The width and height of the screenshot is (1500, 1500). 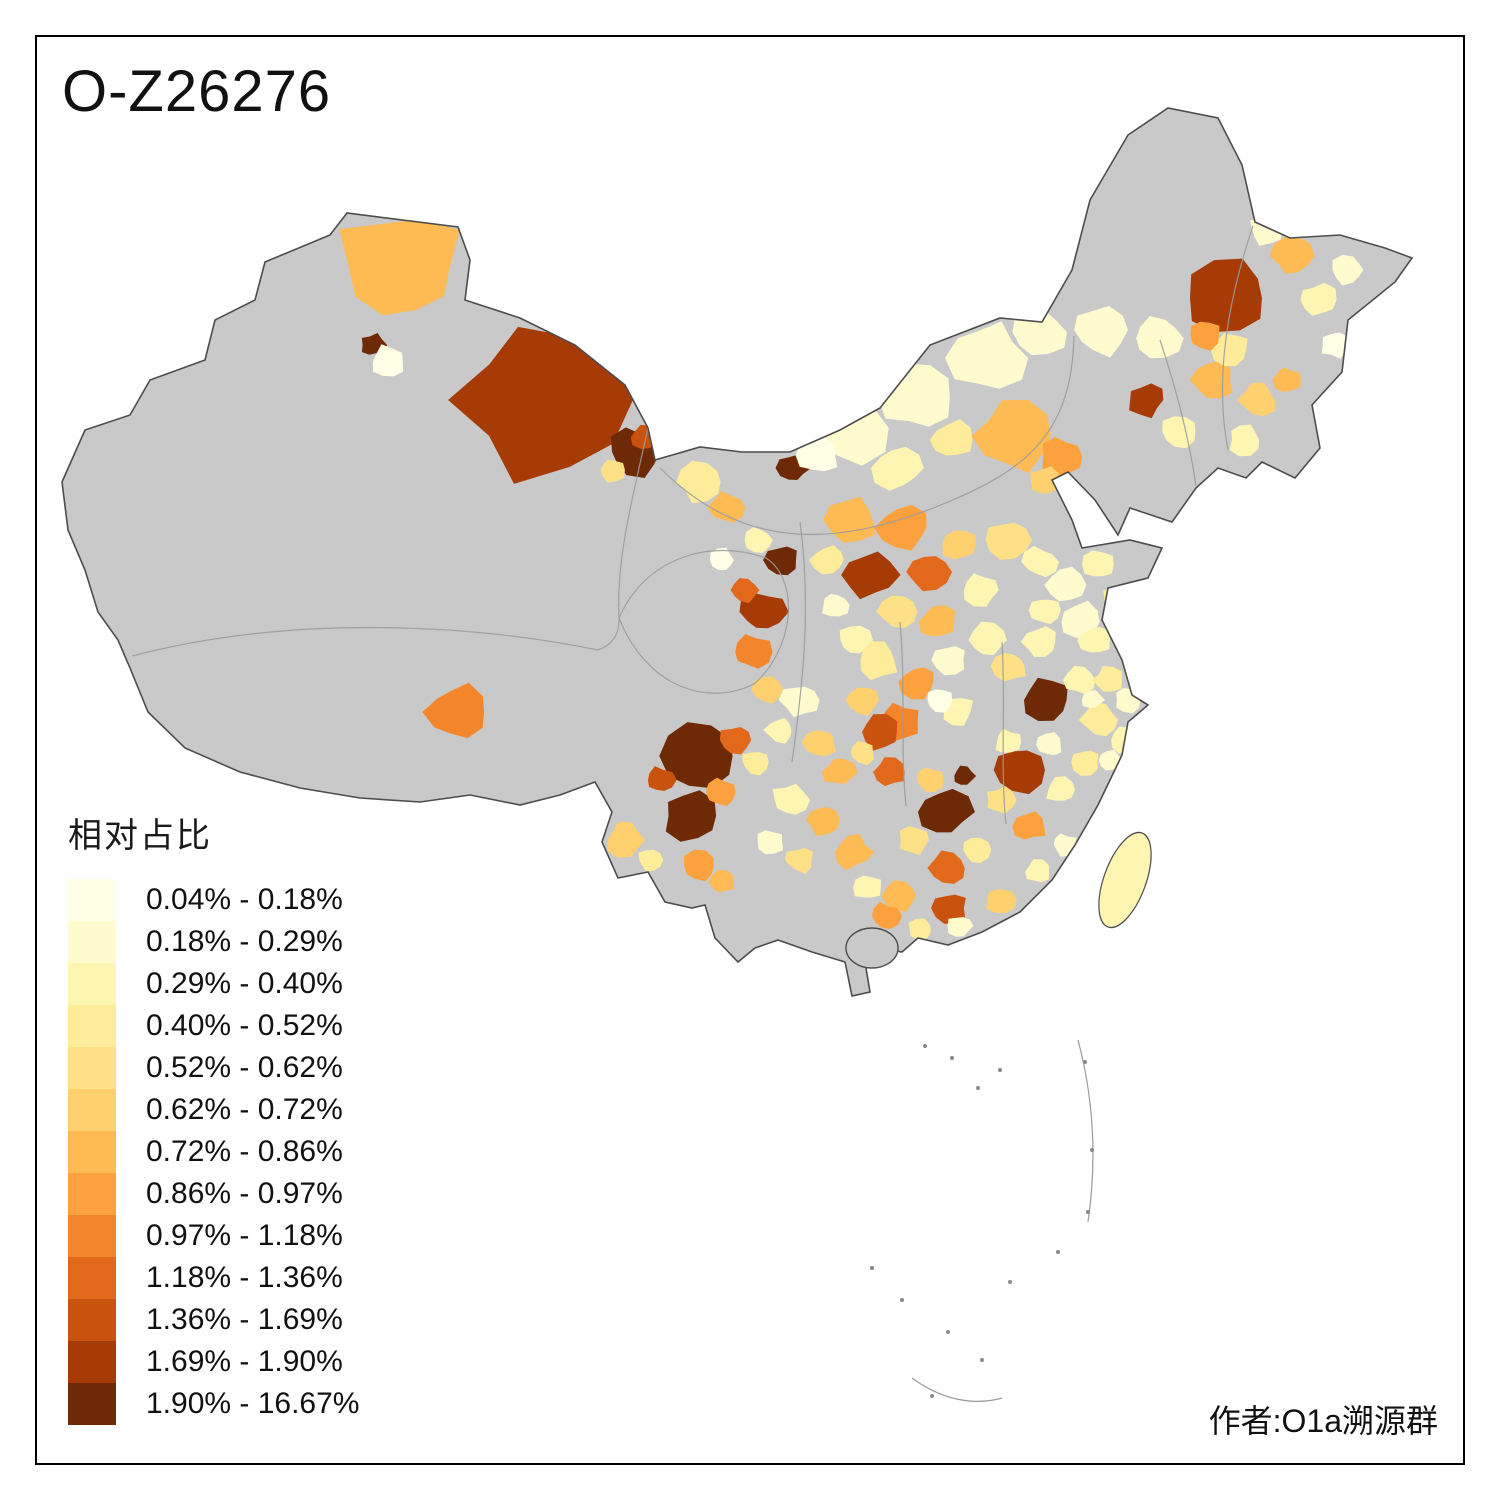 I want to click on legend-item: 0.40% - 0.52%, so click(x=213, y=1026).